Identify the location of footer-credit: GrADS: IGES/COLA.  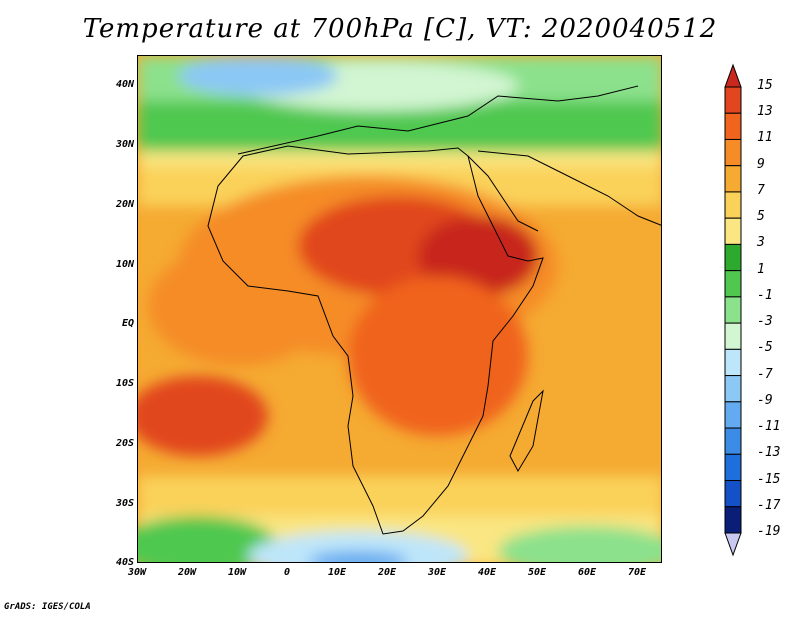
(47, 607).